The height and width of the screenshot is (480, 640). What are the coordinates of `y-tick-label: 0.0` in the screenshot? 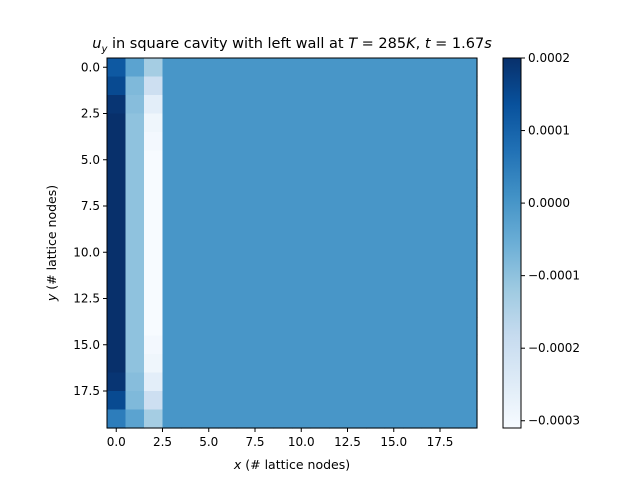 It's located at (90, 67).